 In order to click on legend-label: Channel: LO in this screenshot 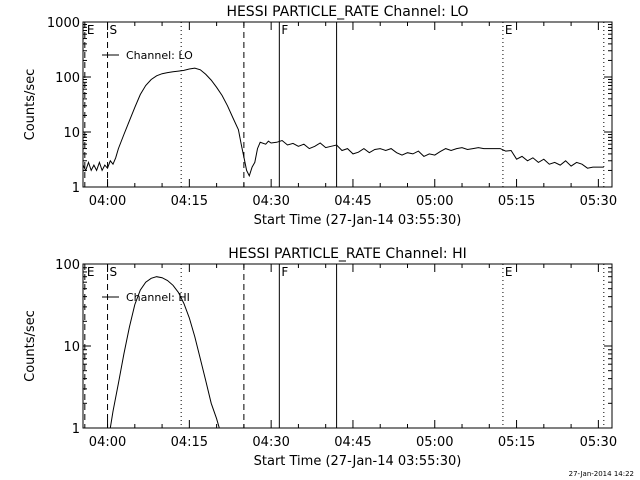, I will do `click(159, 55)`.